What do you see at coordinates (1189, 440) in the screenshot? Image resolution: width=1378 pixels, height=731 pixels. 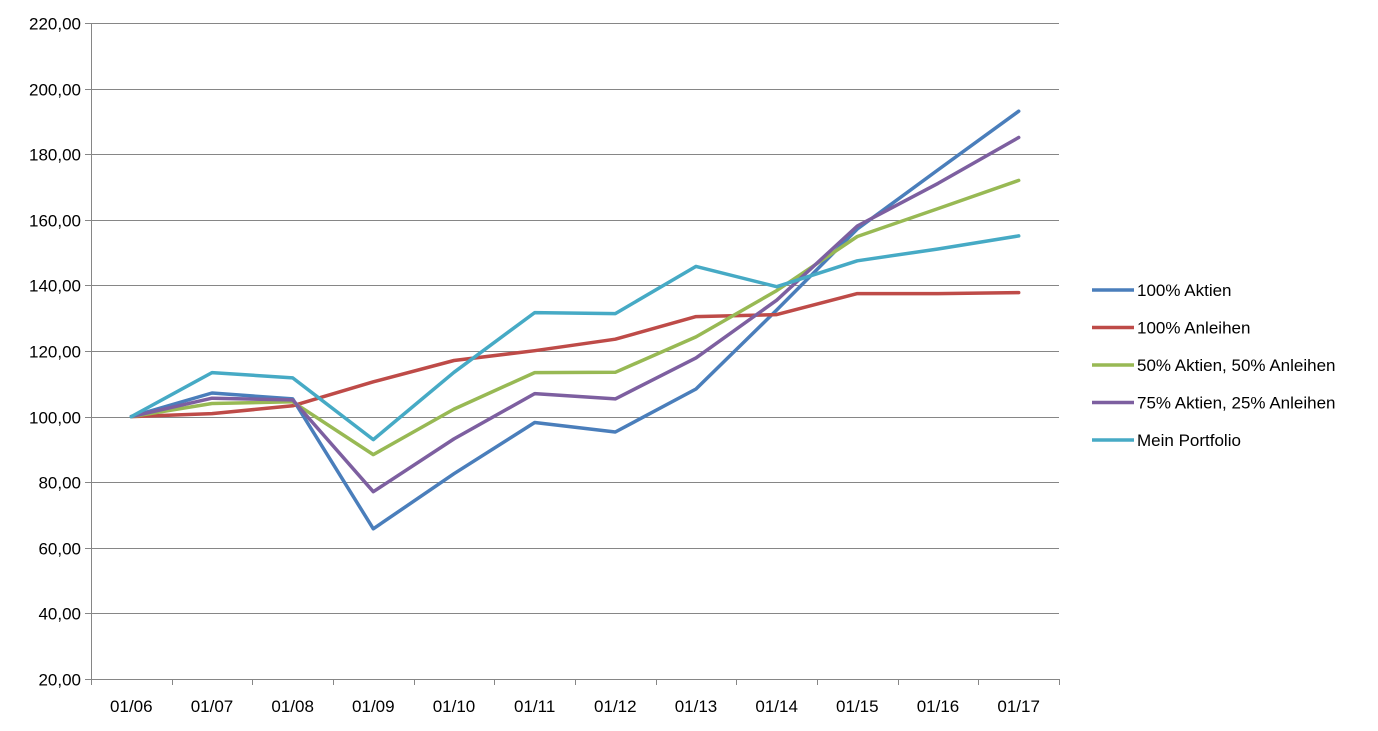 I see `legend-label: Mein Portfolio` at bounding box center [1189, 440].